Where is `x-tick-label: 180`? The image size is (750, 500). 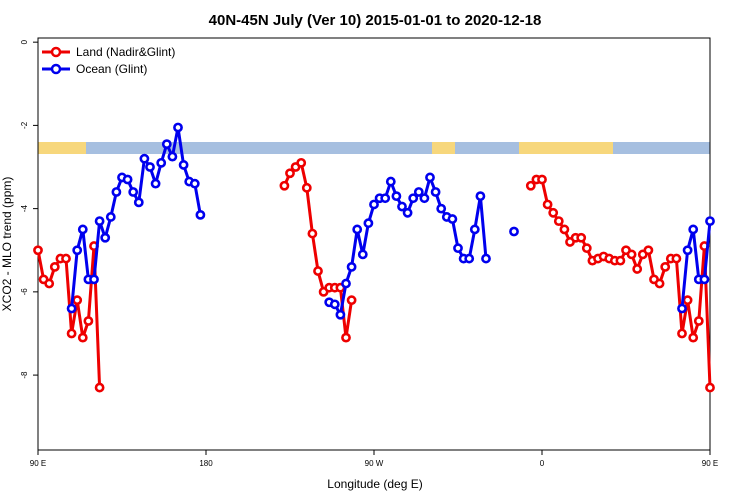
x-tick-label: 180 is located at coordinates (206, 463).